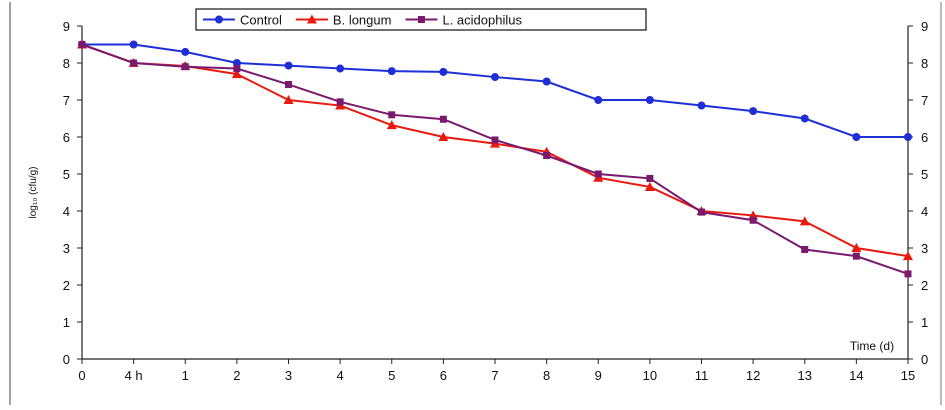  Describe the element at coordinates (33, 193) in the screenshot. I see `y-axis-label: log₁₀ (cfu/g)` at that location.